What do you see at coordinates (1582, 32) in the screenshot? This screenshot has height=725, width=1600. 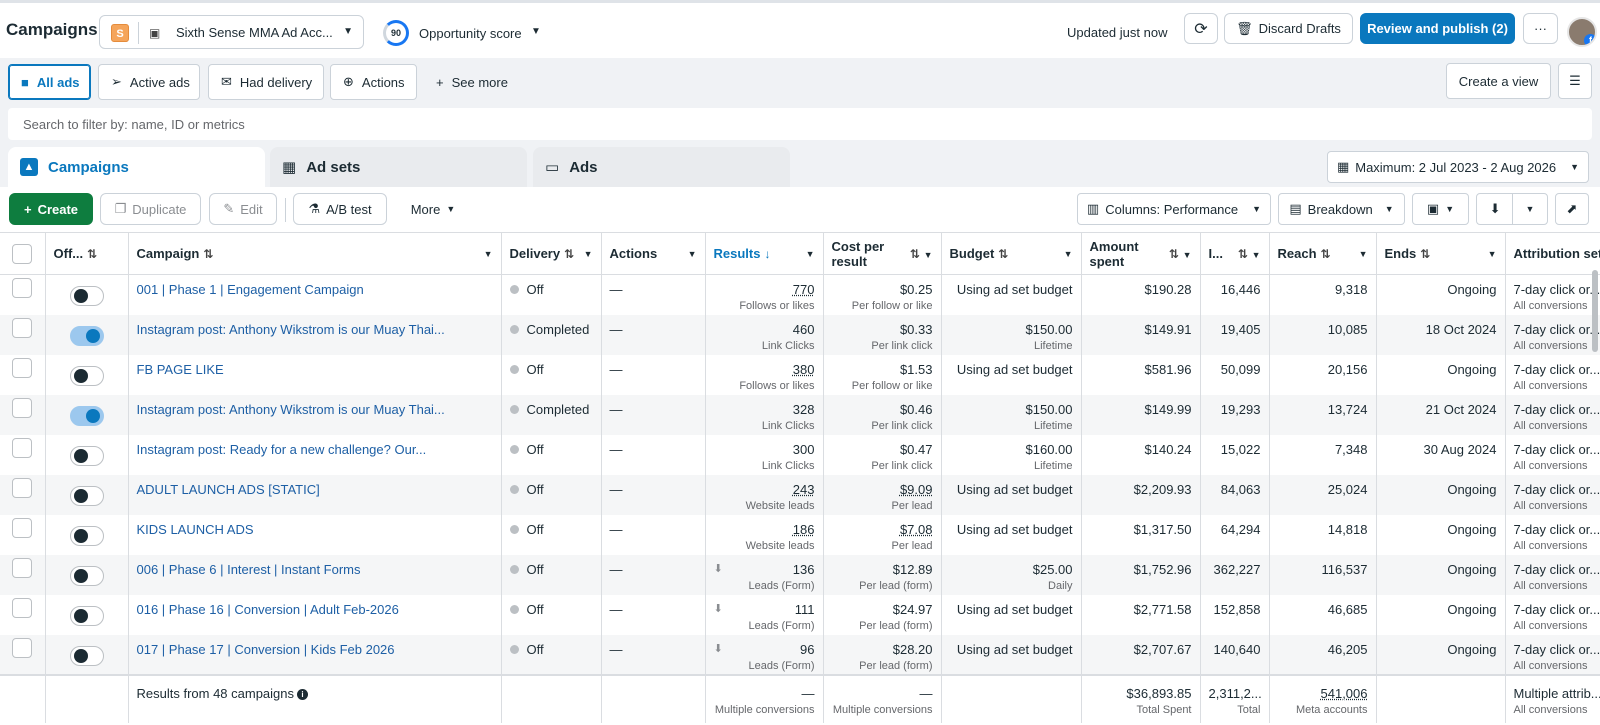 I see `avatar: f` at bounding box center [1582, 32].